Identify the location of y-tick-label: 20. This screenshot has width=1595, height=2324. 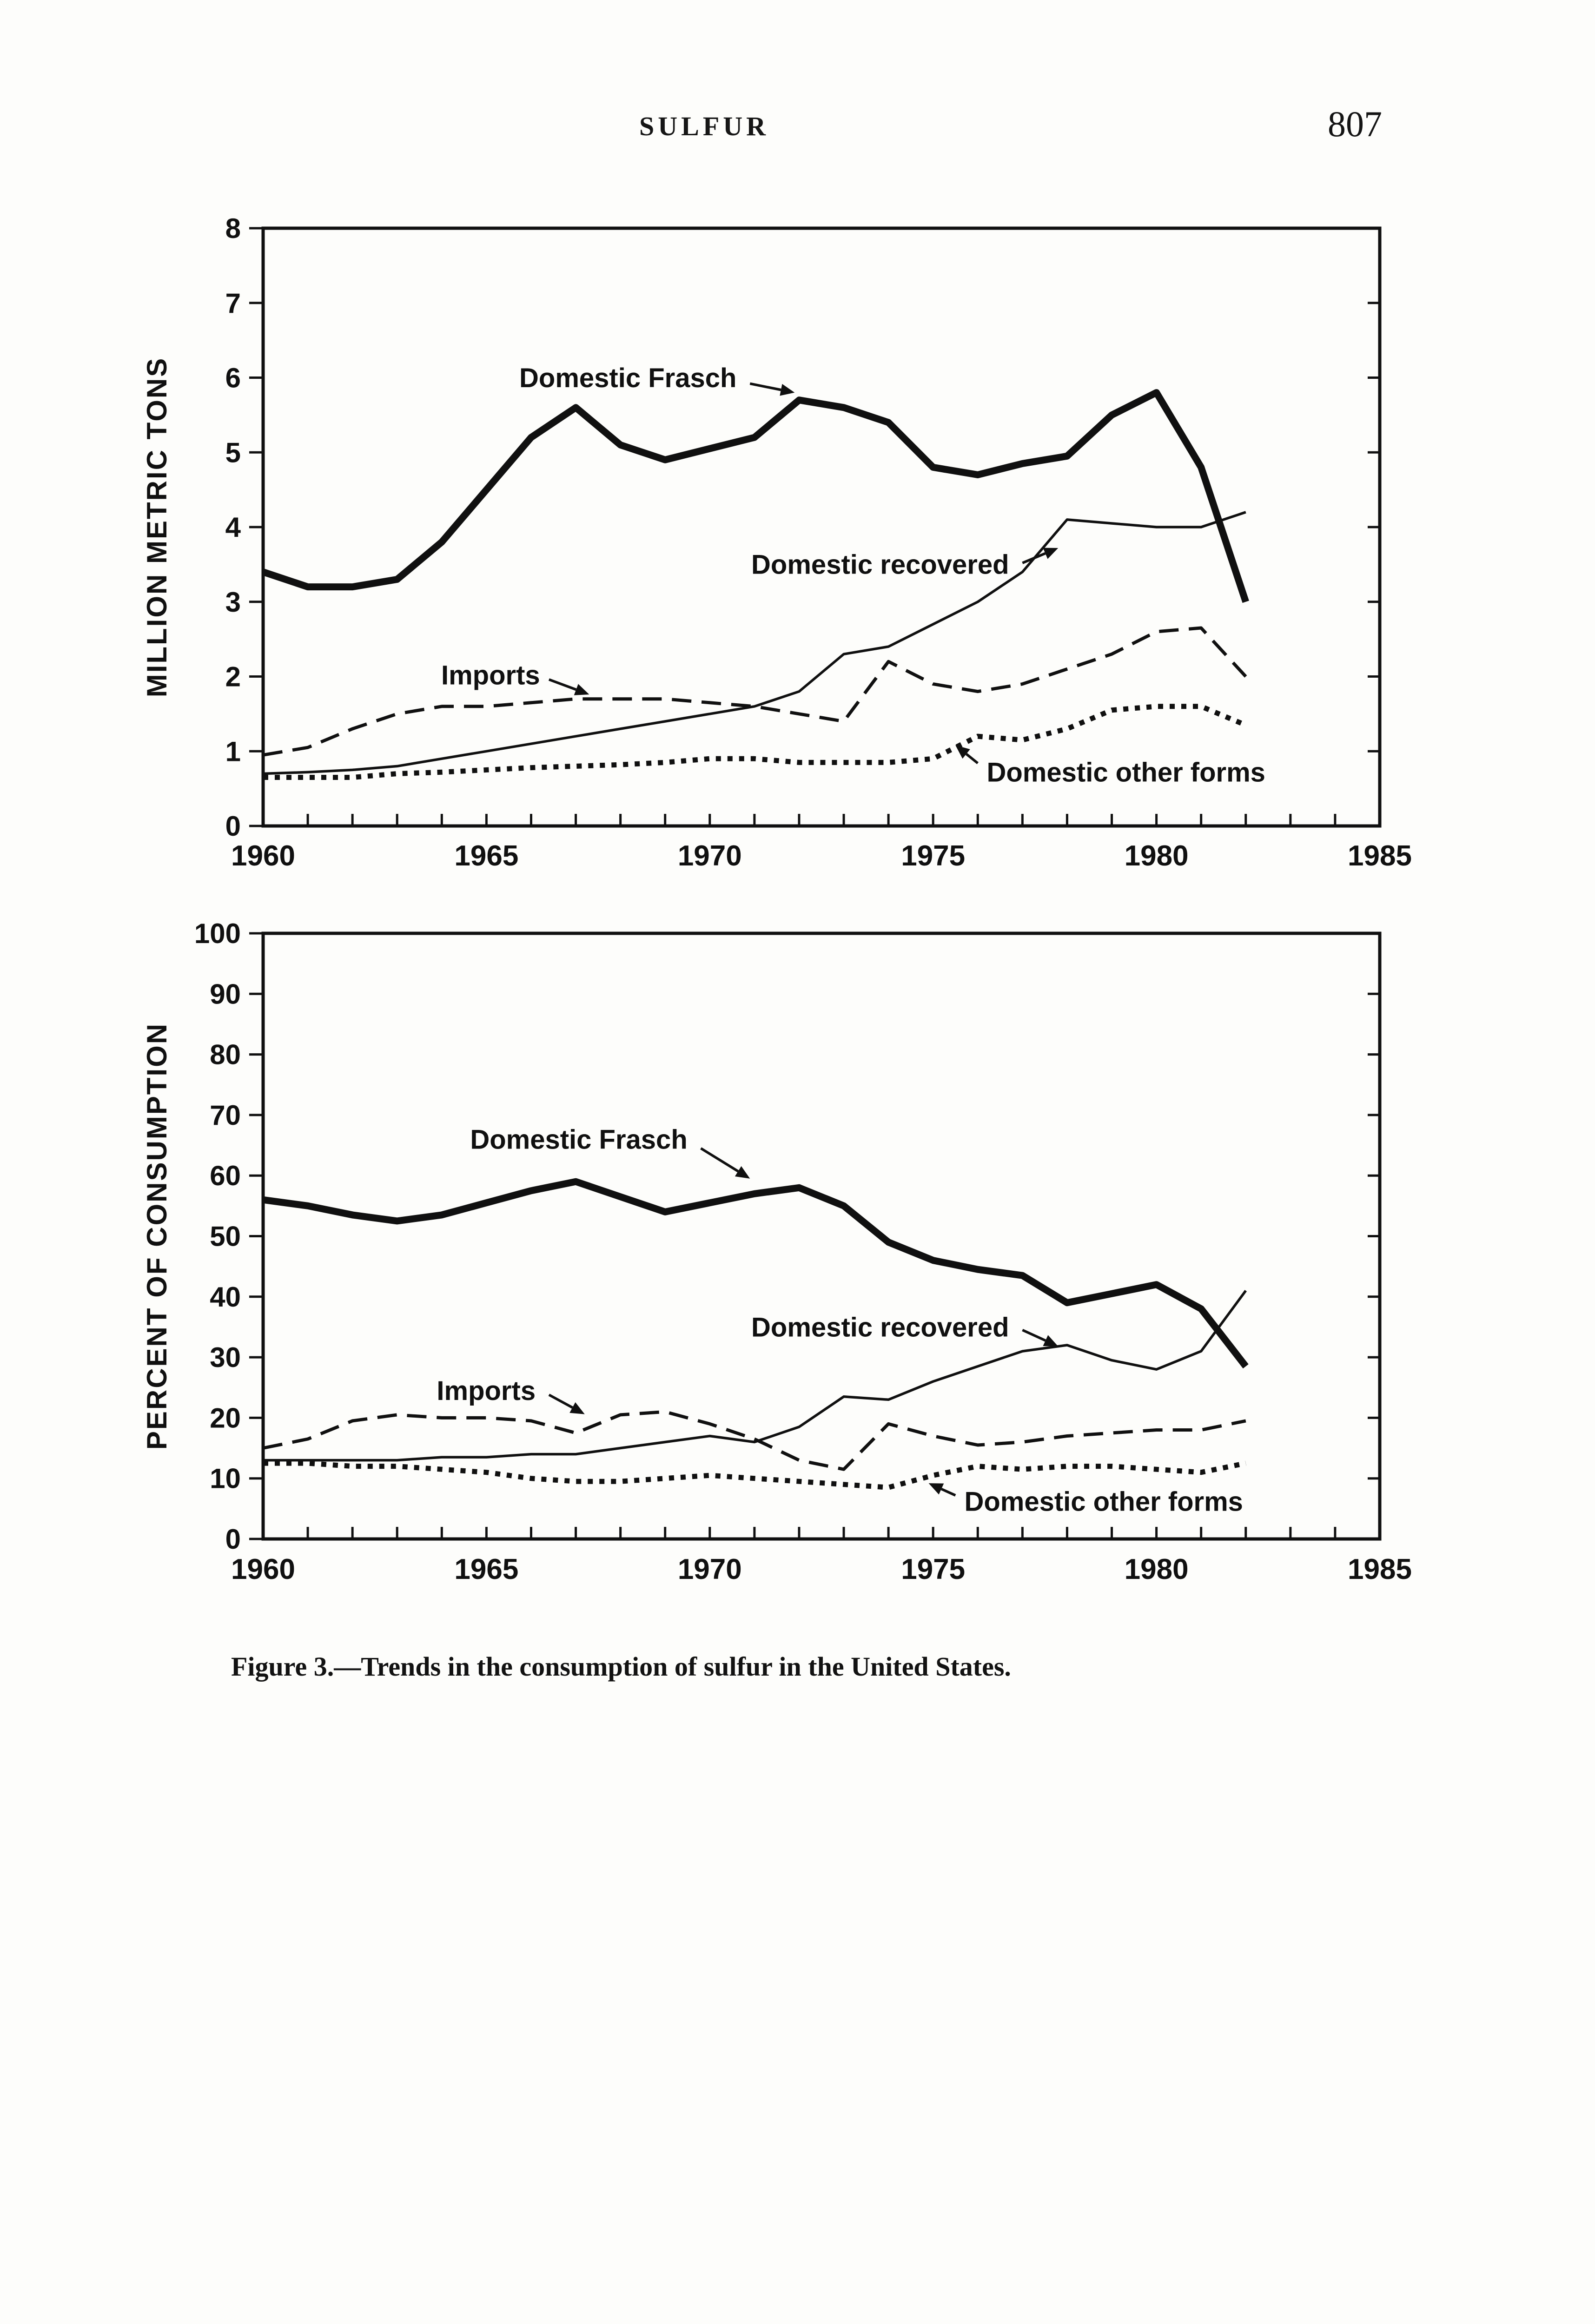
(225, 1417).